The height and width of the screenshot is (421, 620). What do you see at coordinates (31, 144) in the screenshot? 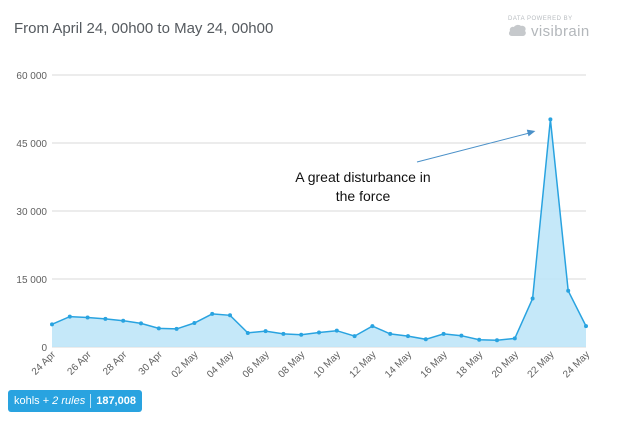
I see `y-tick-label: 45 000` at bounding box center [31, 144].